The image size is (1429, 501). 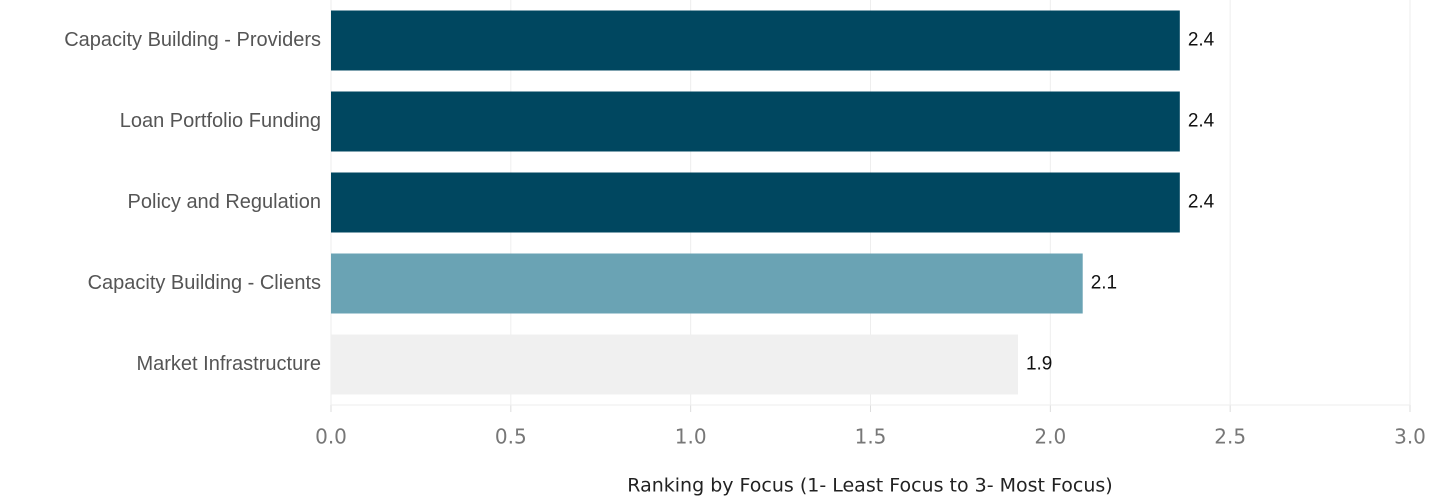 I want to click on x-tick-label: 3.0, so click(x=1410, y=437).